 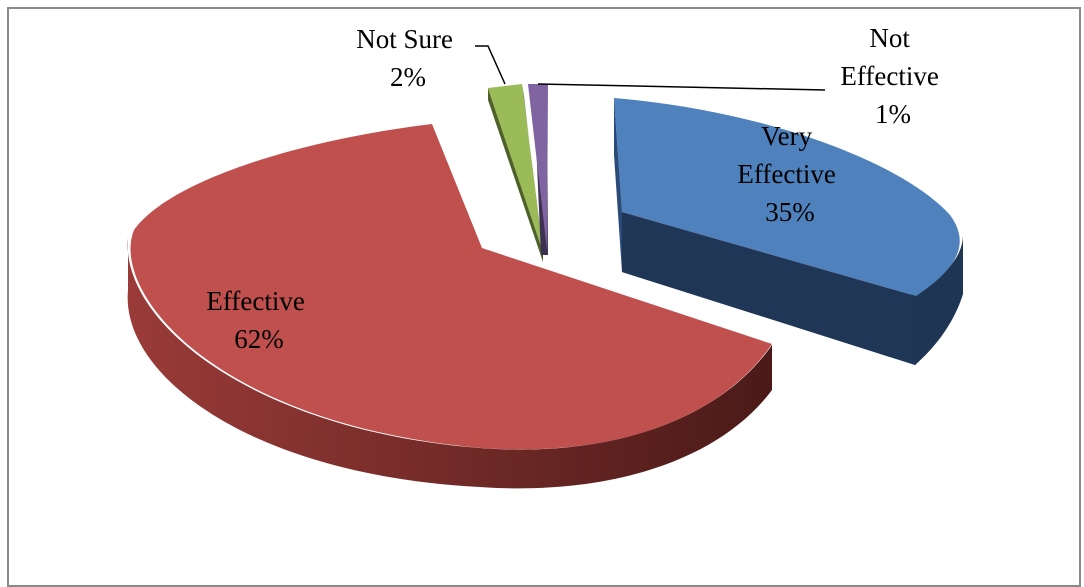 What do you see at coordinates (490, 65) in the screenshot?
I see `leader-line-not-sure` at bounding box center [490, 65].